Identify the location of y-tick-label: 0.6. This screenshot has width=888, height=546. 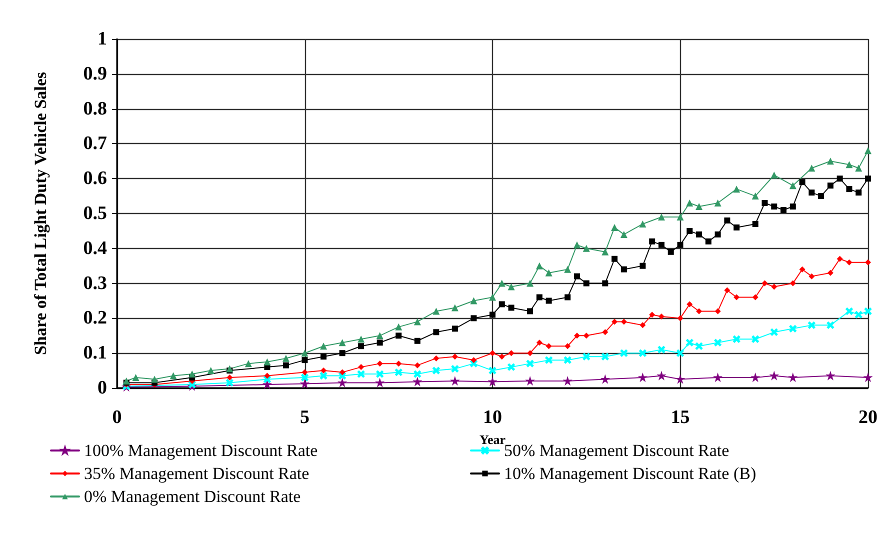
(95, 179).